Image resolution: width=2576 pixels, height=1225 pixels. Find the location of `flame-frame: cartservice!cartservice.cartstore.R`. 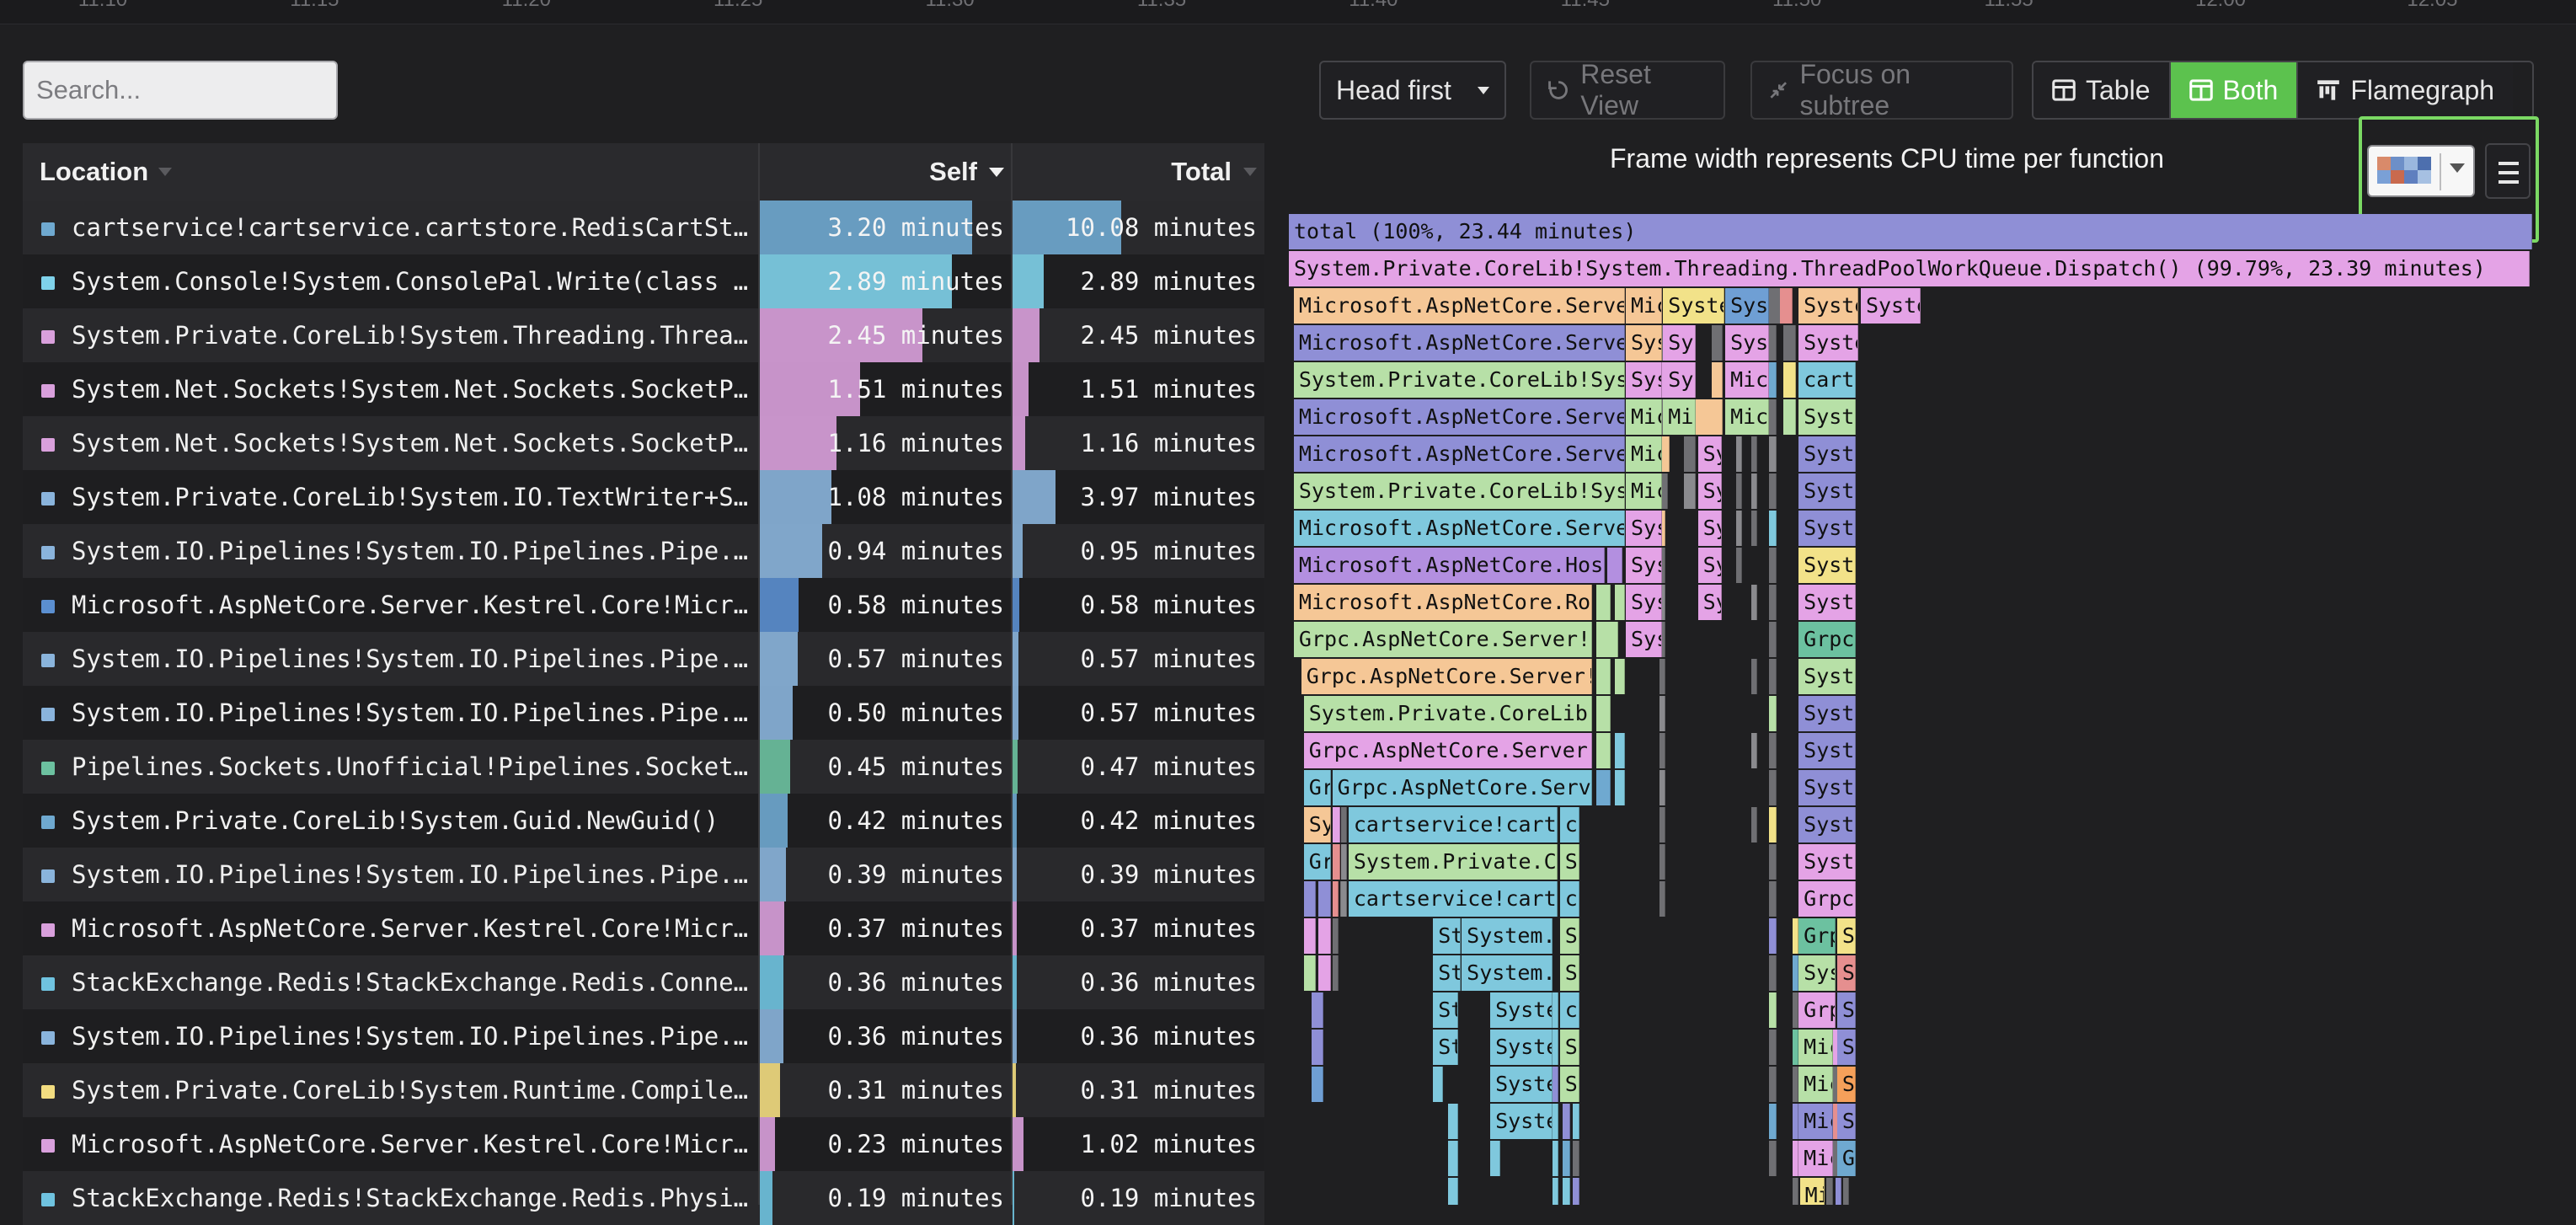

flame-frame: cartservice!cartservice.cartstore.R is located at coordinates (1453, 899).